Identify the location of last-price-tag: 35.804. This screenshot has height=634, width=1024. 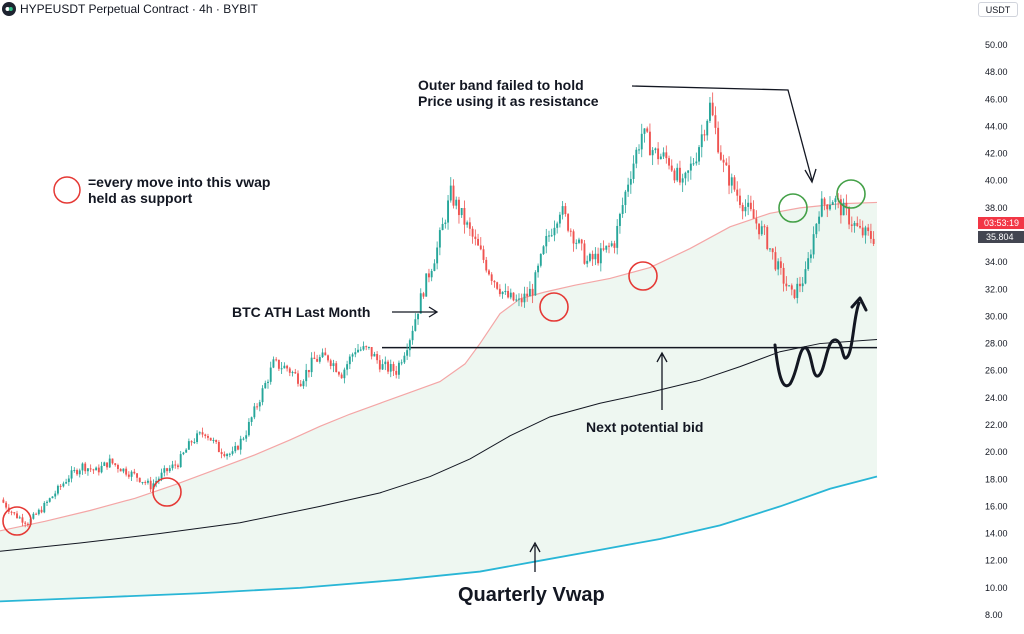
(1000, 237).